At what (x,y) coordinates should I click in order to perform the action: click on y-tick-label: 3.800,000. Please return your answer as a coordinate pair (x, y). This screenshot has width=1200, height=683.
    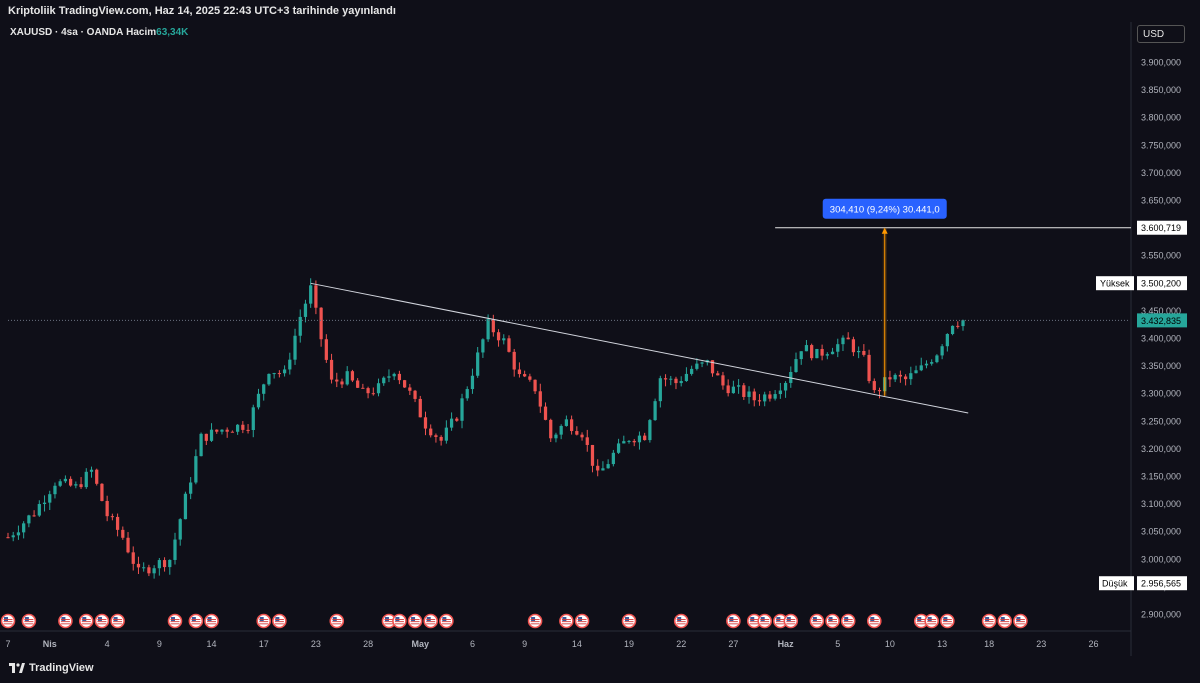
    Looking at the image, I should click on (1161, 118).